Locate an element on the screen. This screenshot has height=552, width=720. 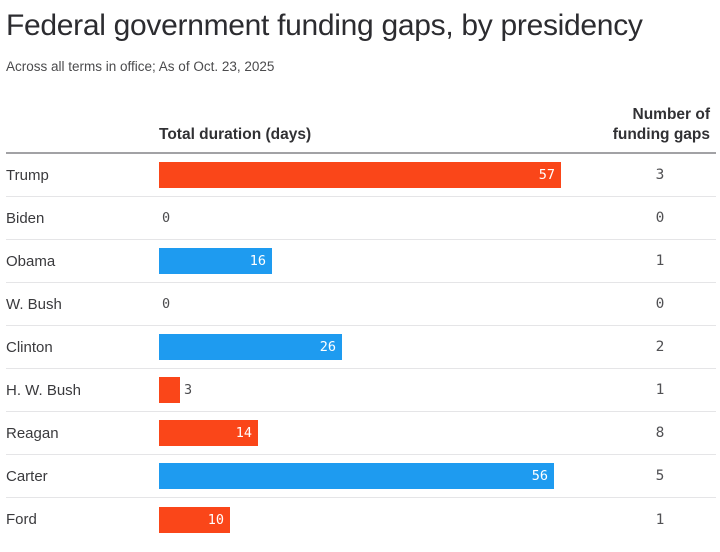
duration-bar: 56 is located at coordinates (356, 476).